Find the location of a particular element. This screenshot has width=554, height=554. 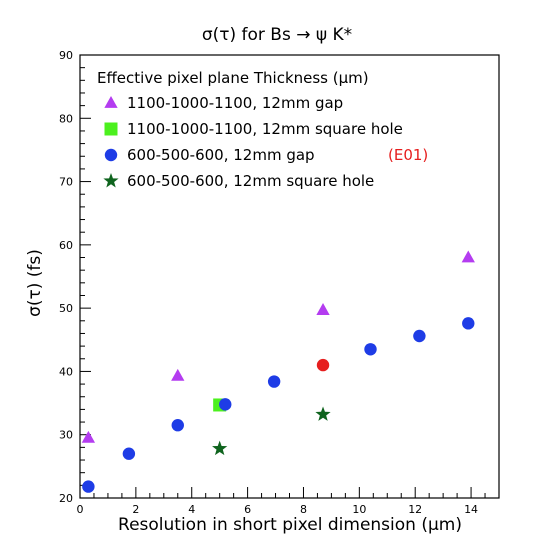

x-tick-label: 6 is located at coordinates (247, 509).